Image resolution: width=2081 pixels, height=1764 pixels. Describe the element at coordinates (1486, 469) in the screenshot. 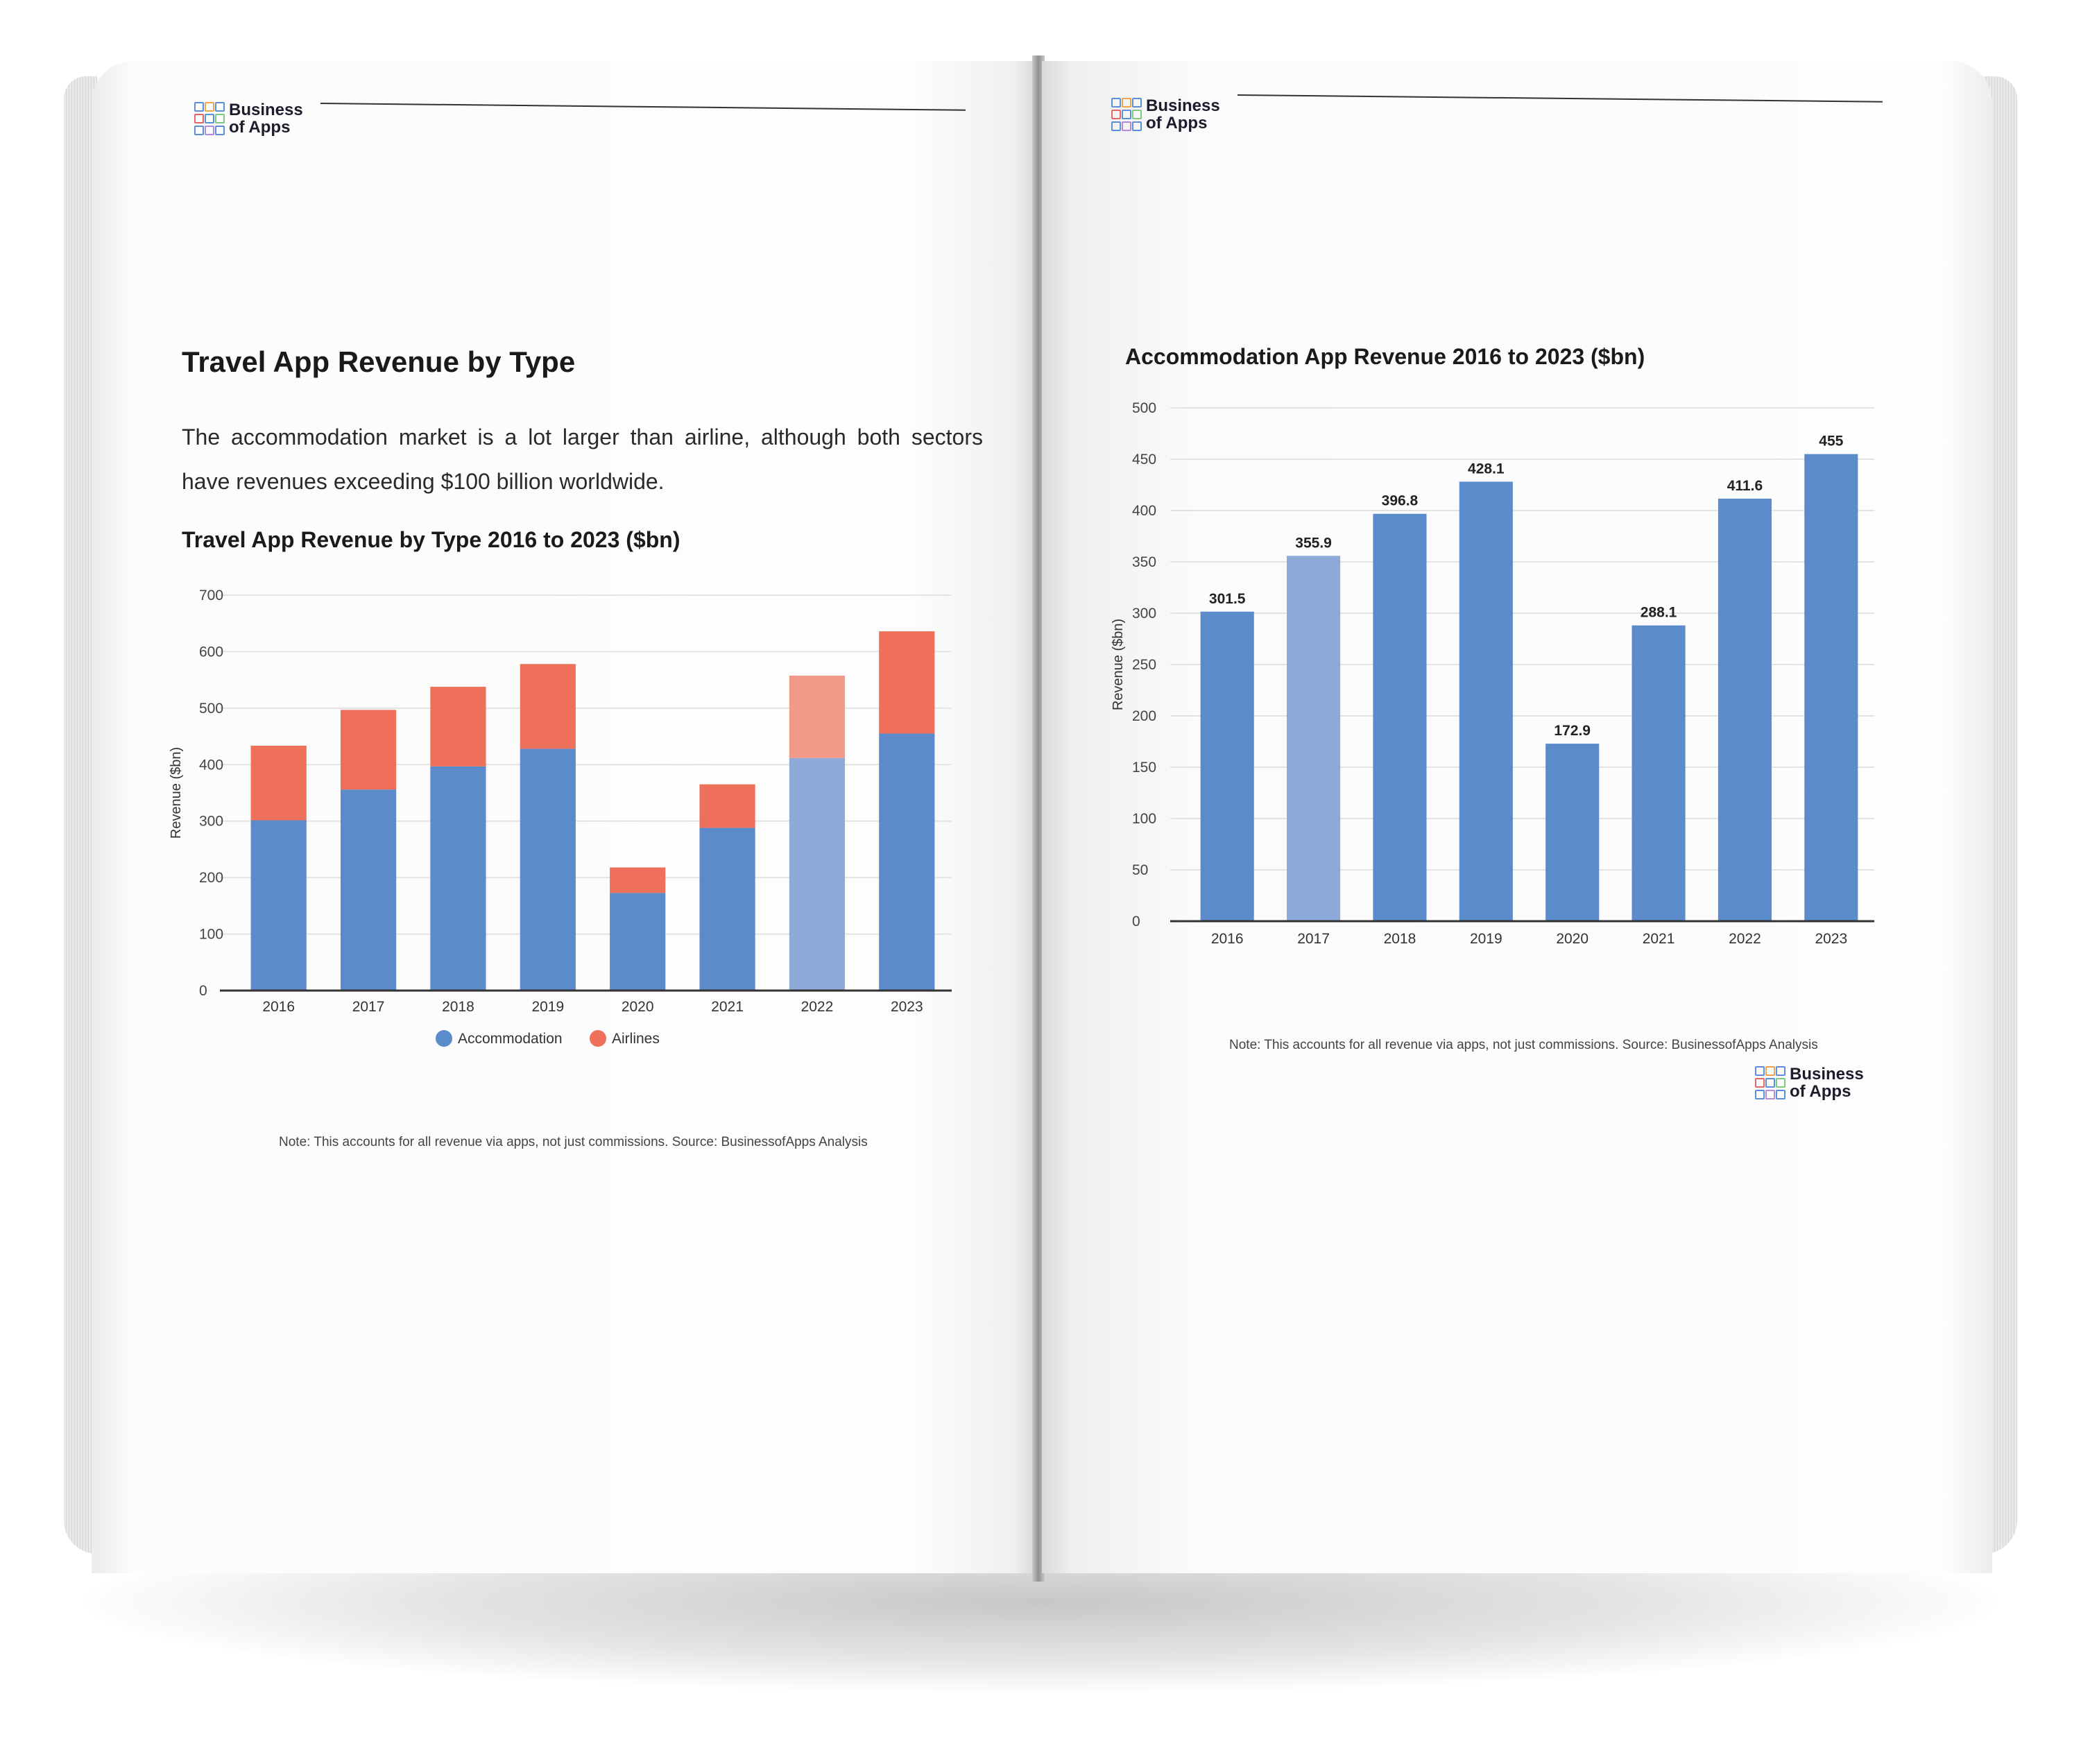

I see `data-label: 428.1` at that location.